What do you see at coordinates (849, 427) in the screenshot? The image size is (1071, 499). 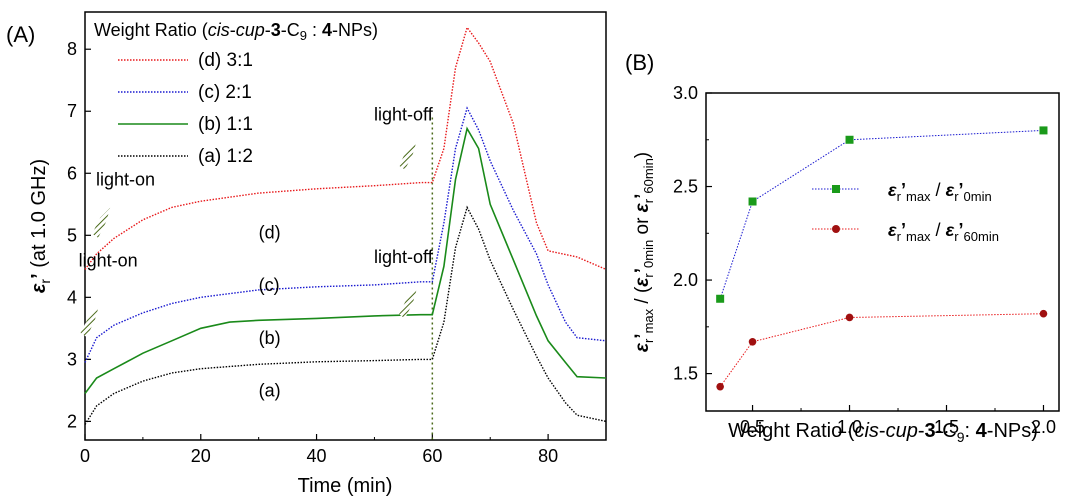 I see `panel-b-xtick-label: 1.0` at bounding box center [849, 427].